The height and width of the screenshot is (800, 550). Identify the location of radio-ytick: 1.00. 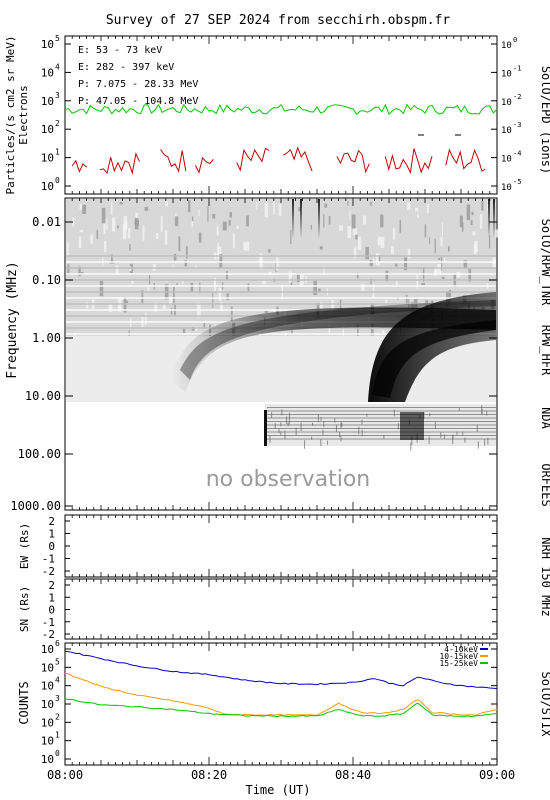
(264, 338).